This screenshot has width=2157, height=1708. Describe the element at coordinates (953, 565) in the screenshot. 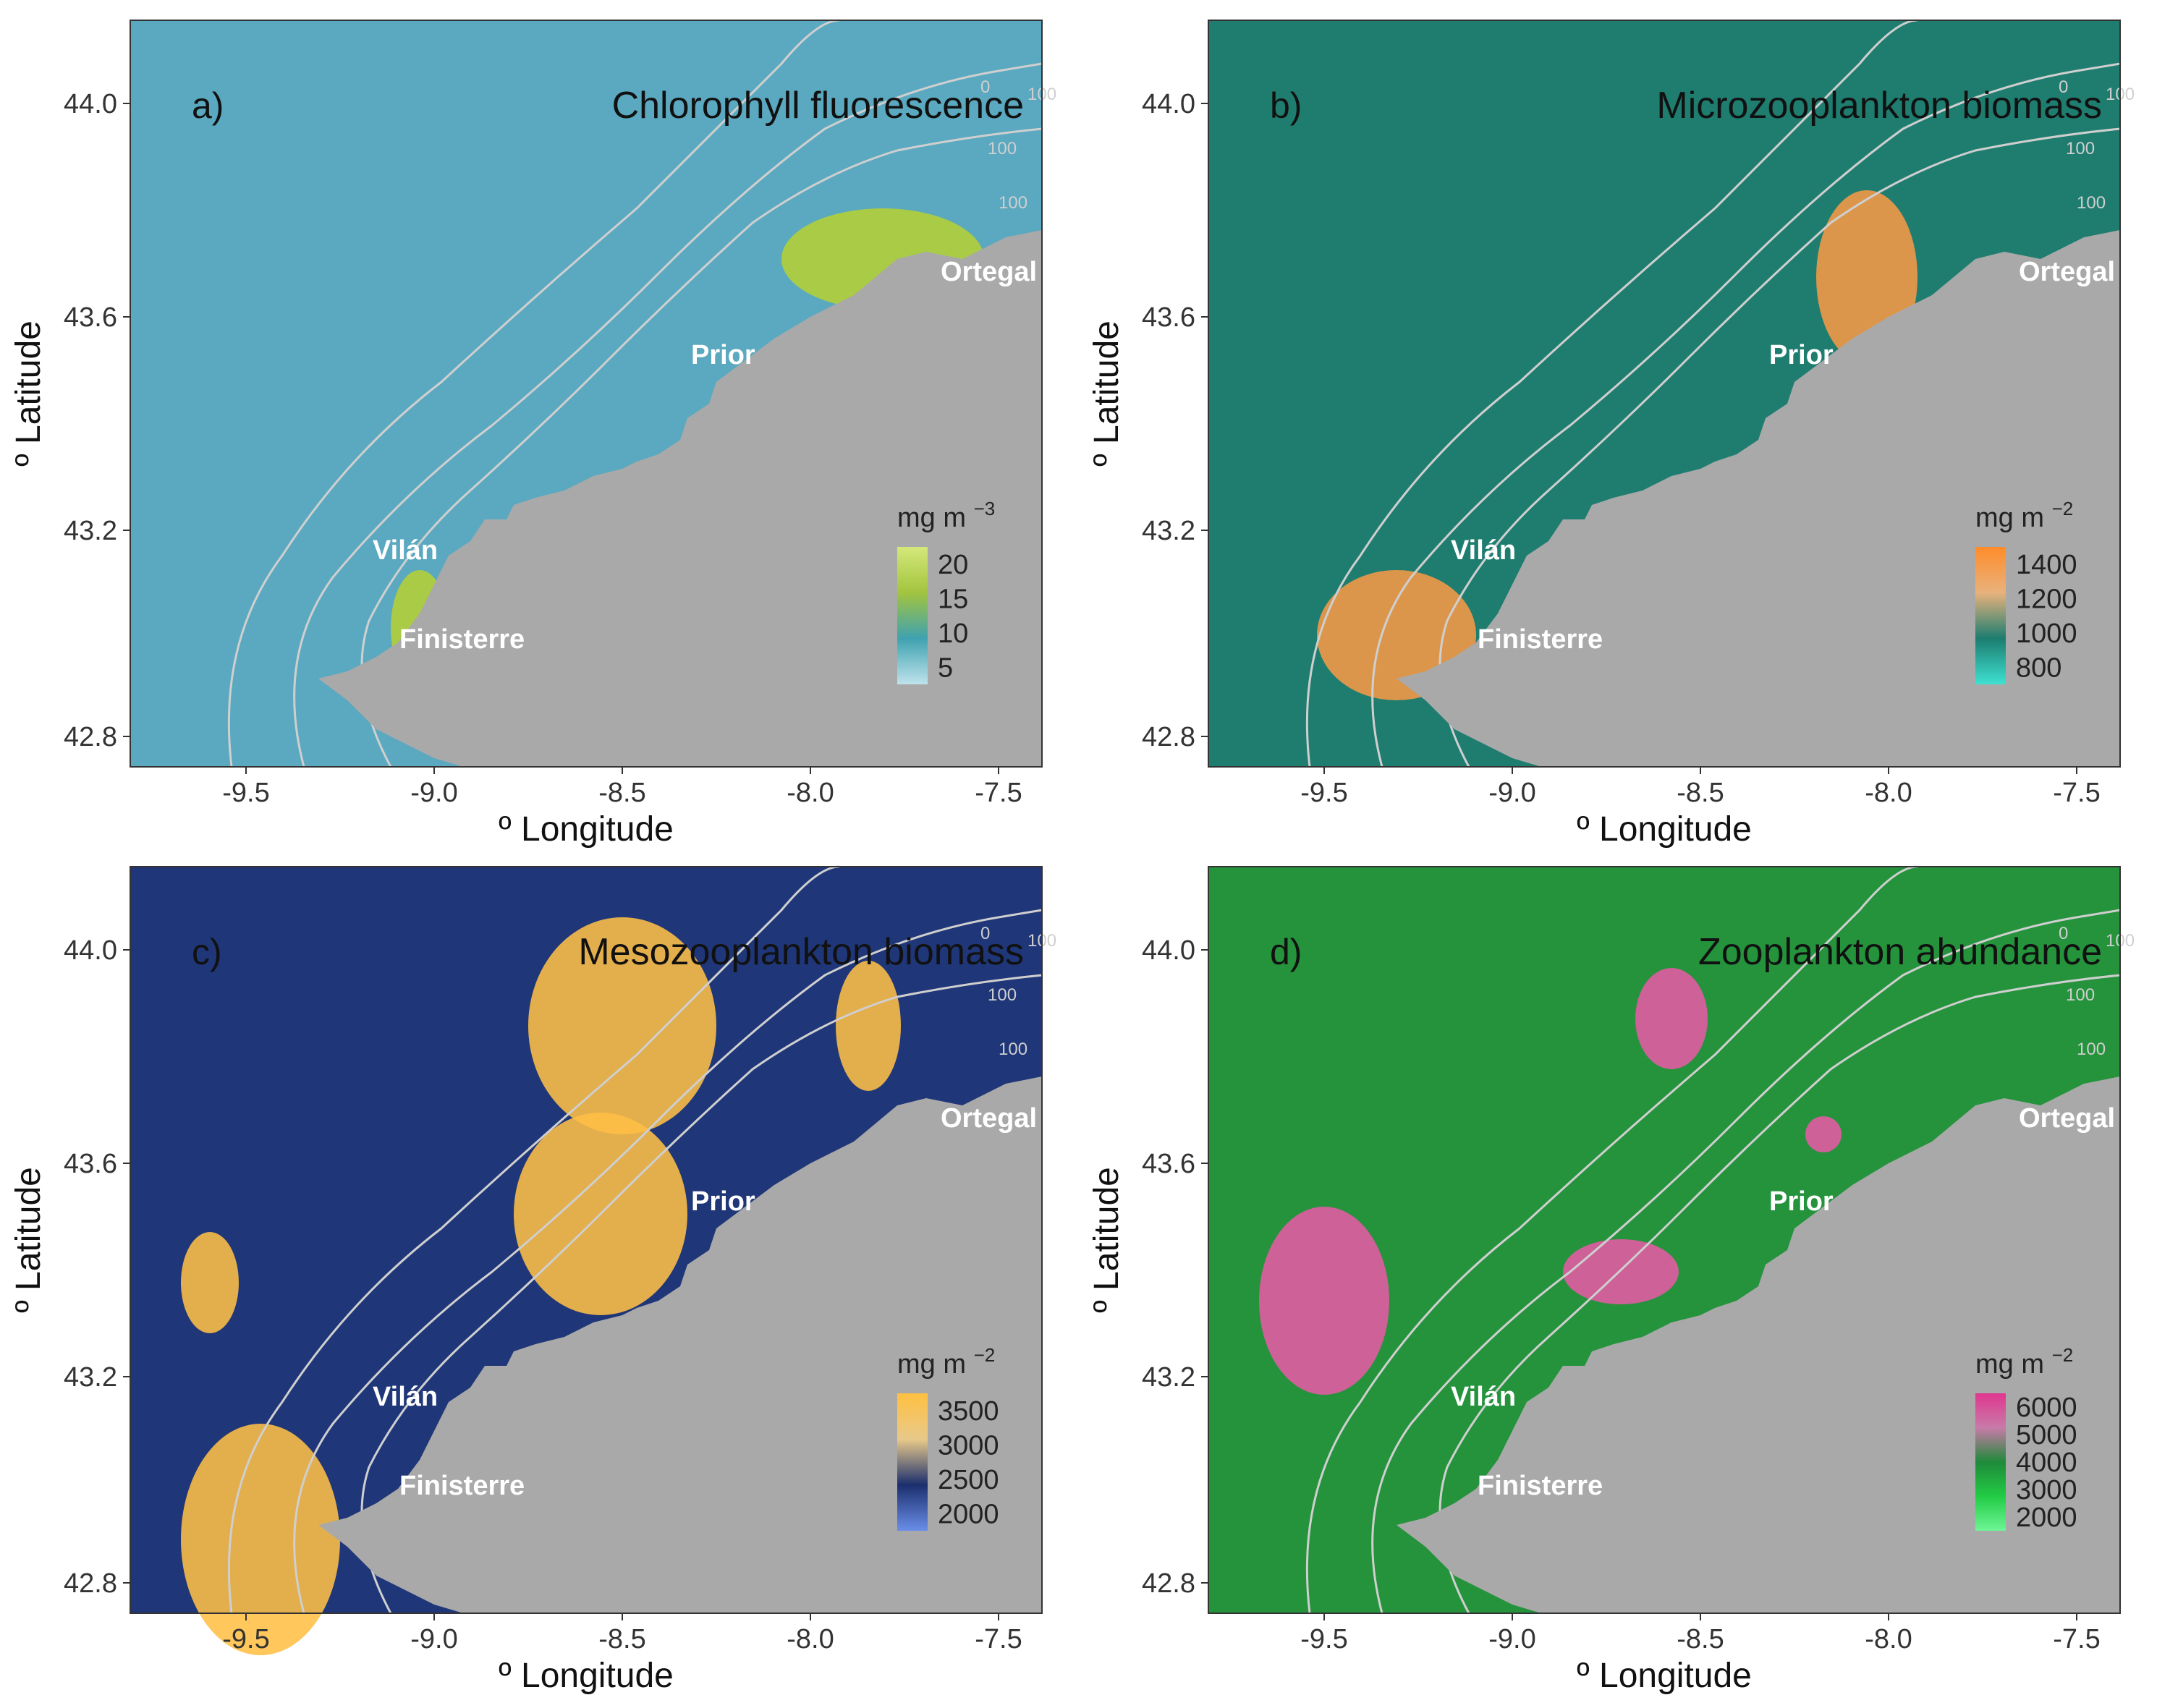

I see `legend-tick: 20` at that location.